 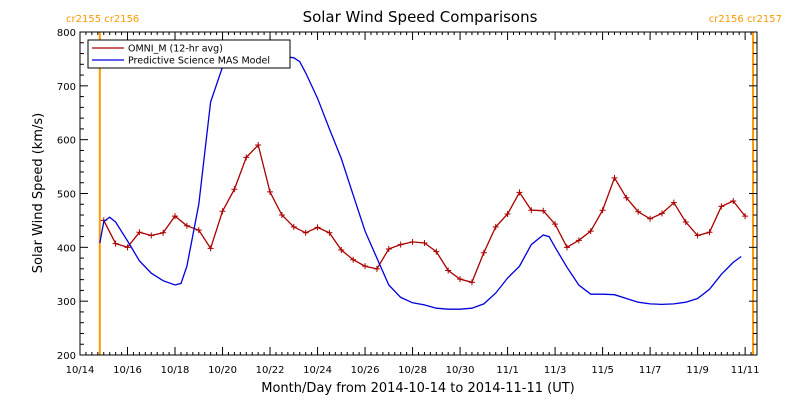 What do you see at coordinates (66, 302) in the screenshot?
I see `y-tick-label: 300` at bounding box center [66, 302].